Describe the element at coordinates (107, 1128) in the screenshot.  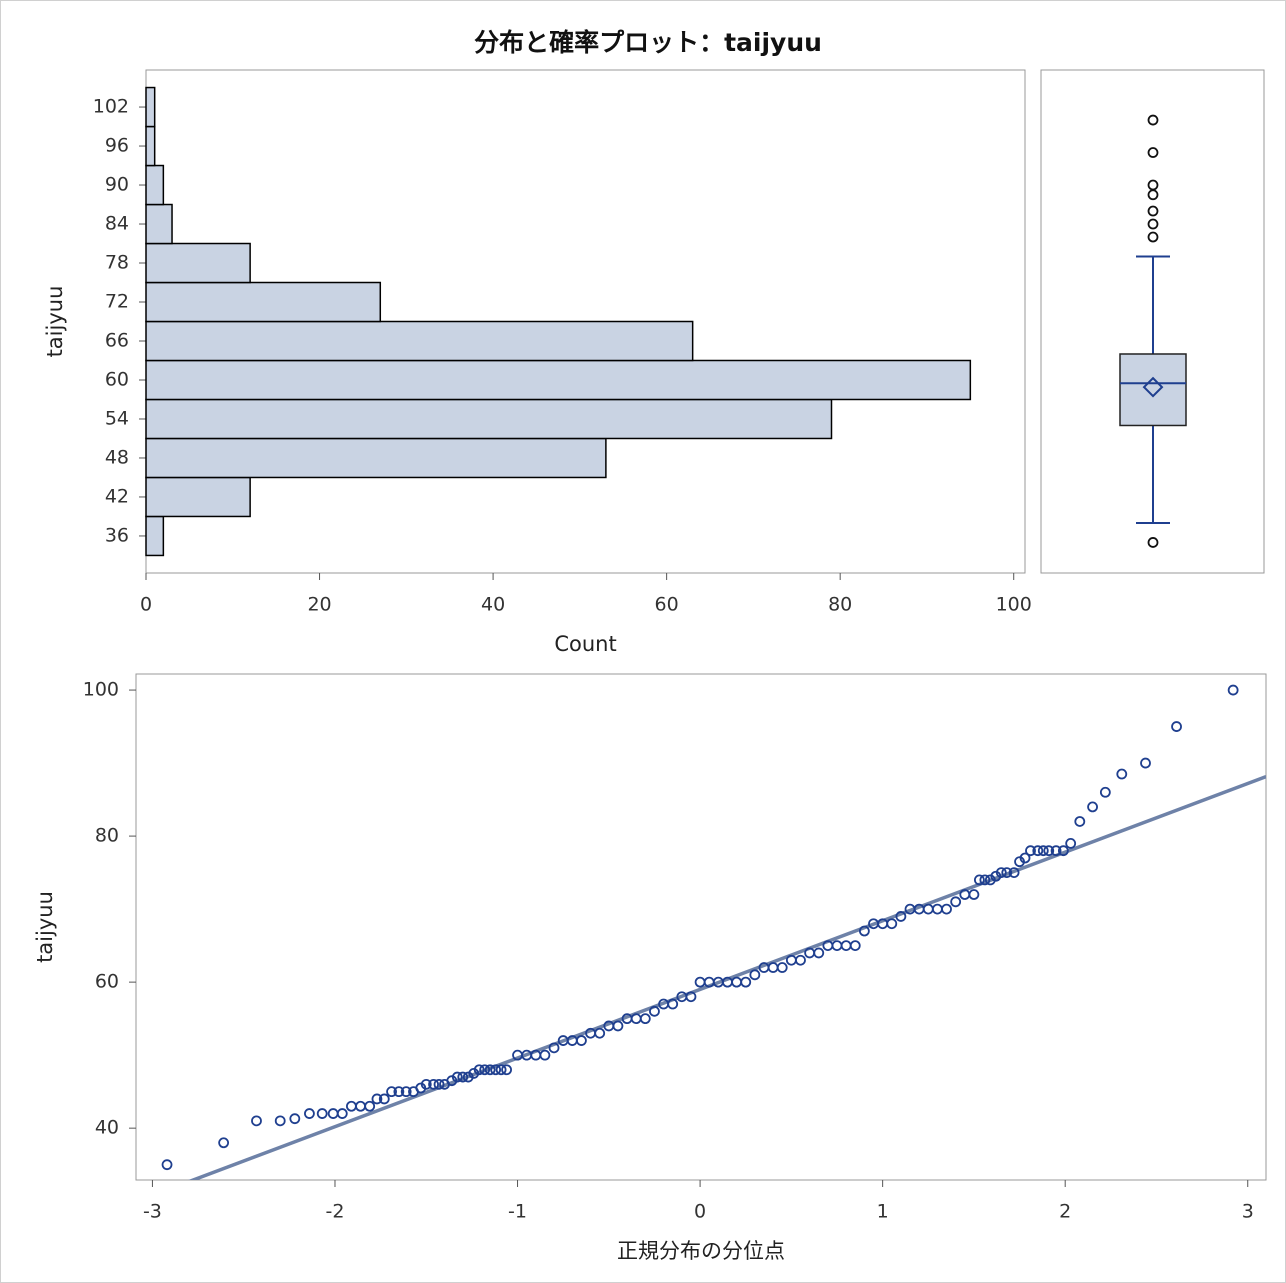
I see `y-tick-label: 40` at that location.